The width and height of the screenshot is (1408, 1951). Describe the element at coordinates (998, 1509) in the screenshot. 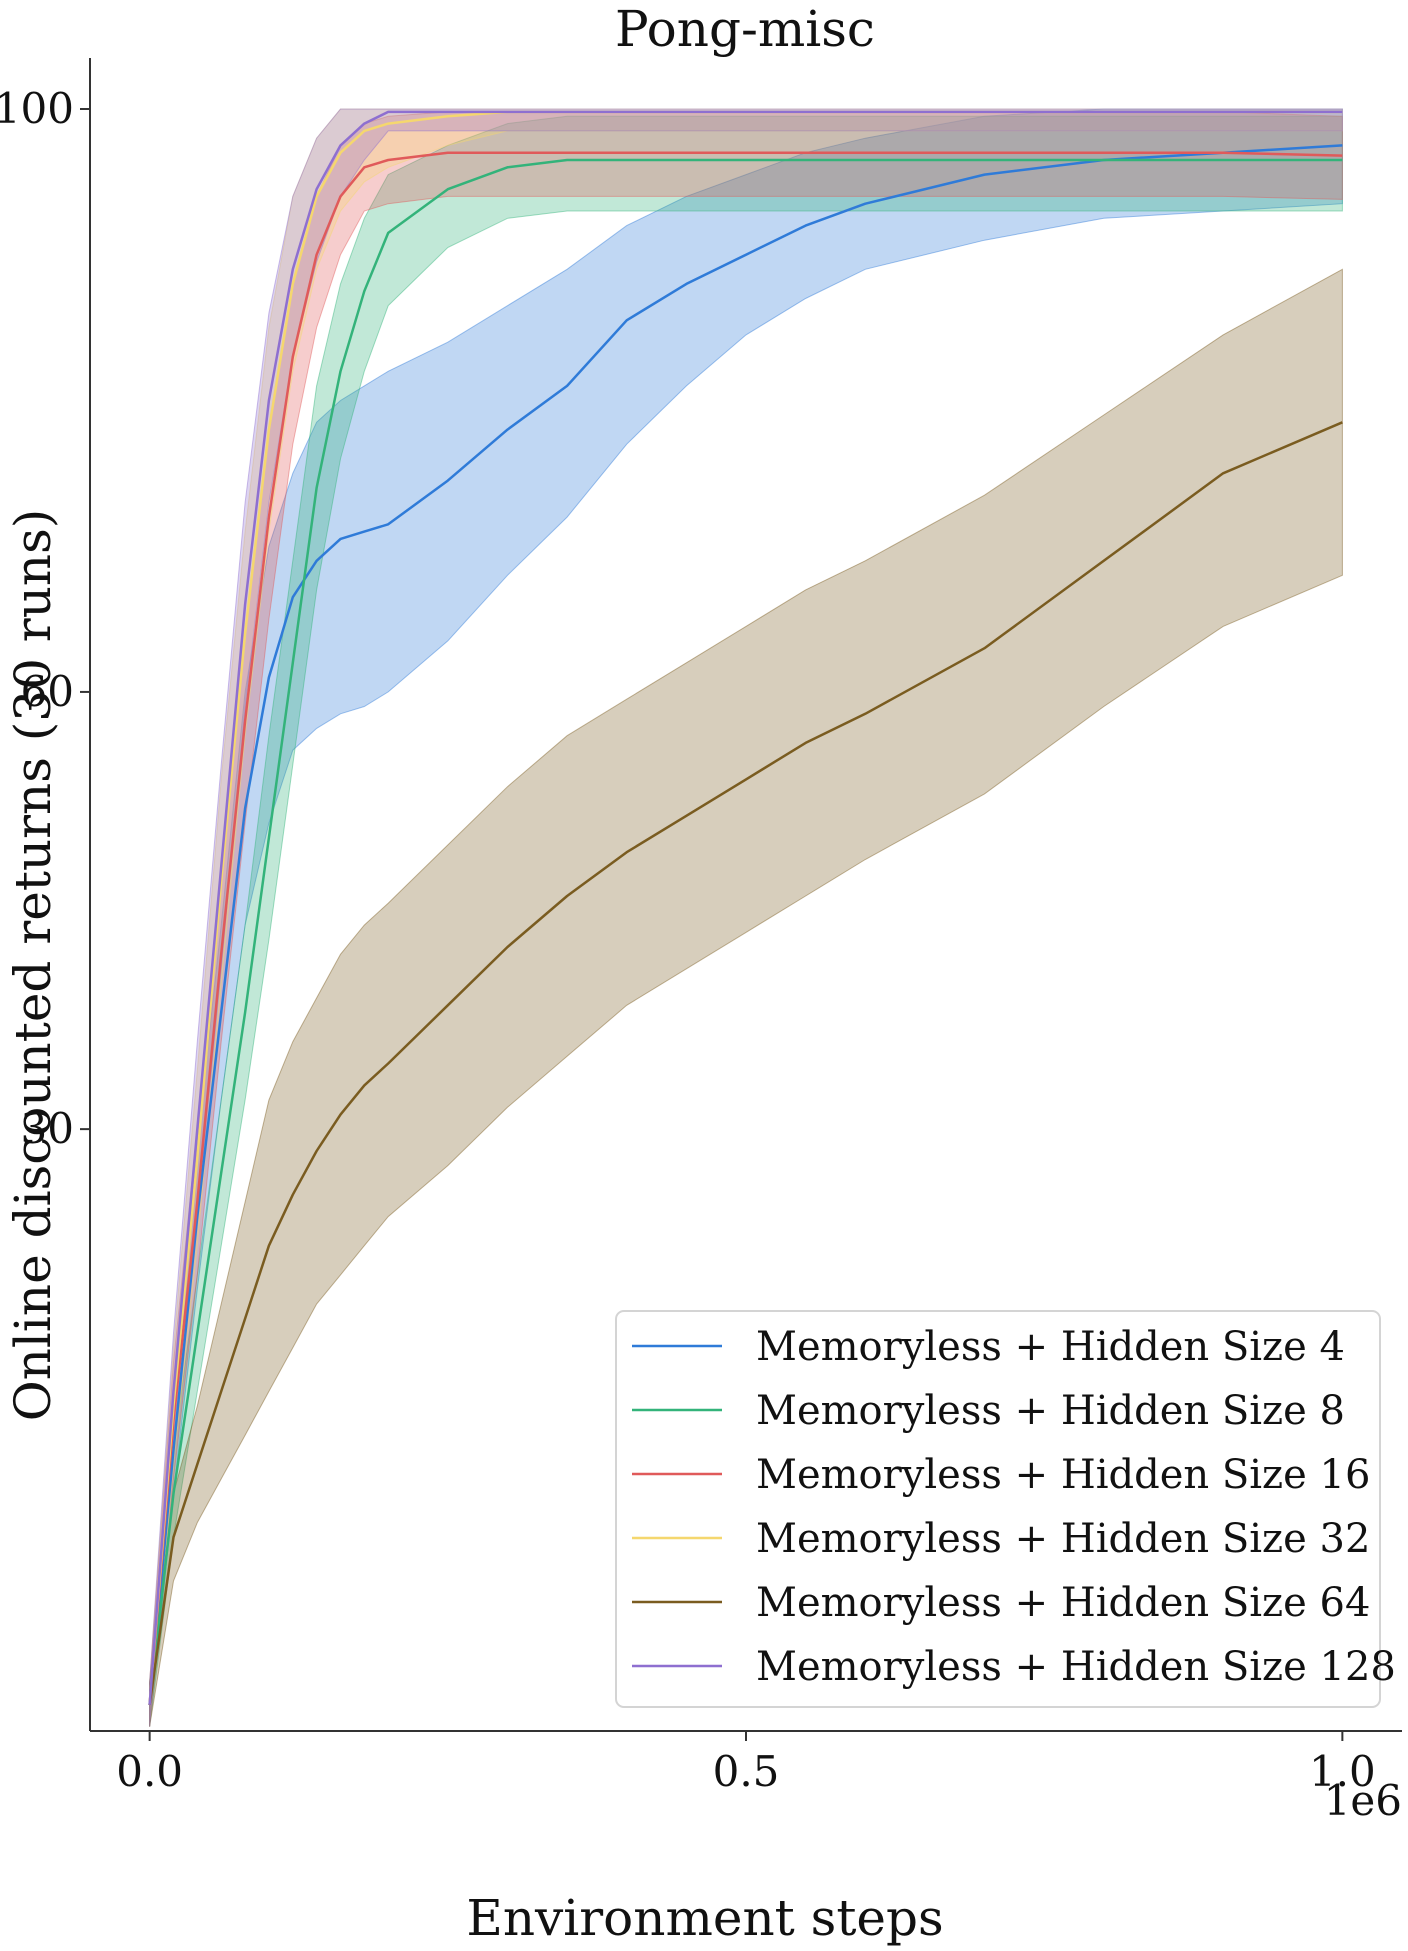

I see `legend-box` at that location.